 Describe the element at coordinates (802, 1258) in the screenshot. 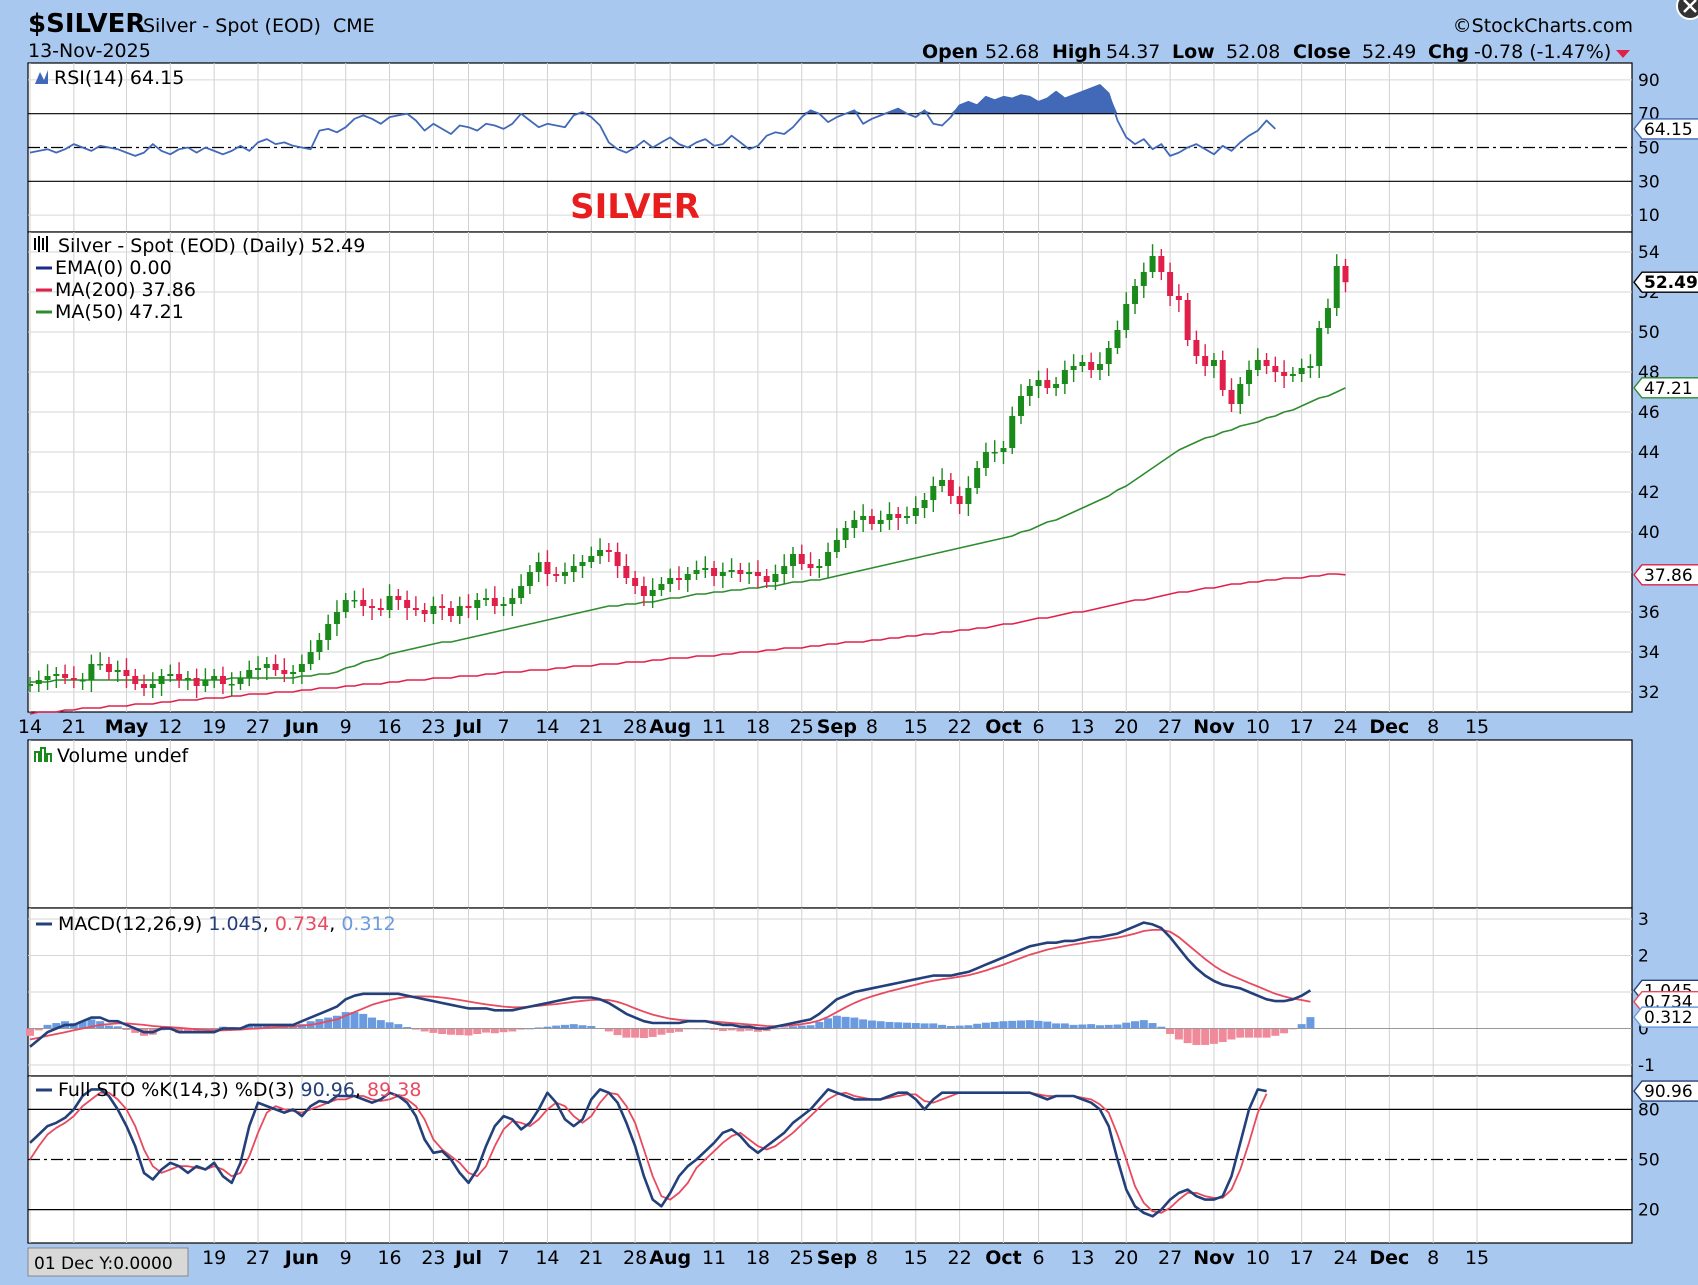

I see `x-tick-label: 25` at that location.